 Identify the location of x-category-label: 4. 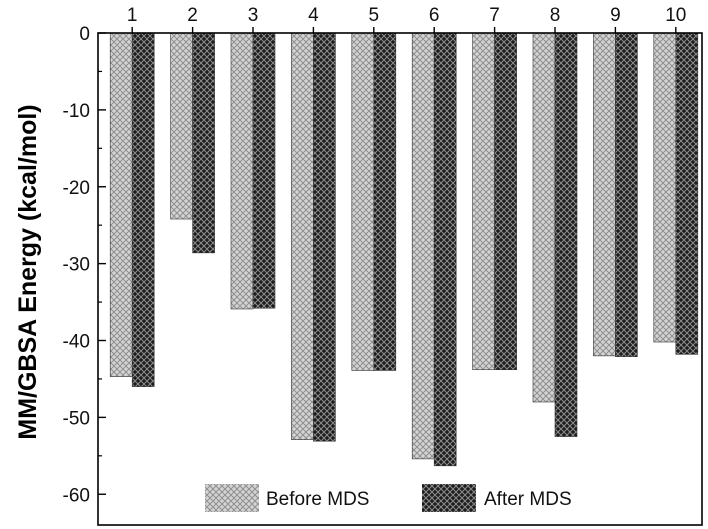
(313, 15).